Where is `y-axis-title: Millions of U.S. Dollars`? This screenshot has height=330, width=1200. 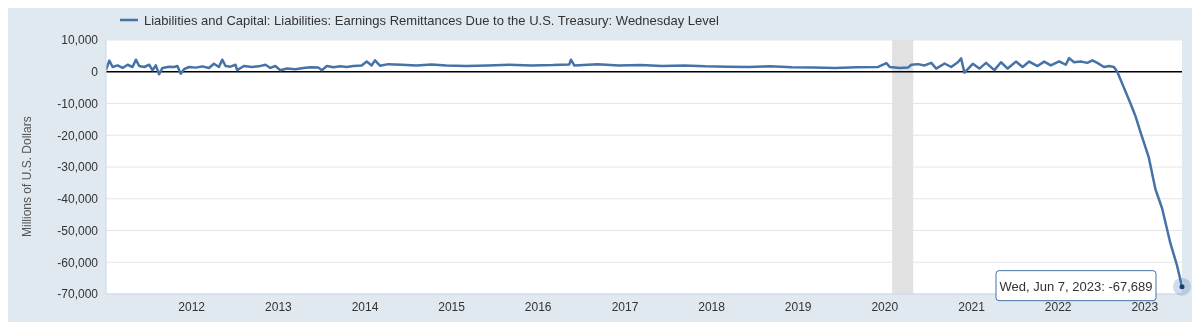 y-axis-title: Millions of U.S. Dollars is located at coordinates (27, 176).